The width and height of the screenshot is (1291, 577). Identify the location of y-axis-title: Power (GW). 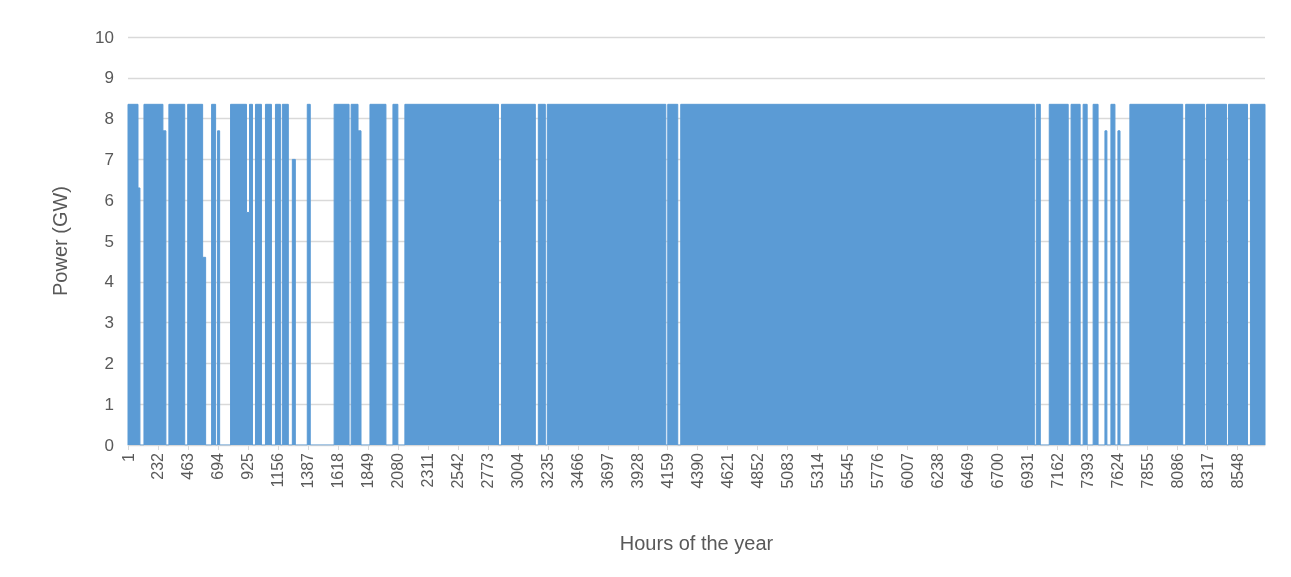
(60, 241).